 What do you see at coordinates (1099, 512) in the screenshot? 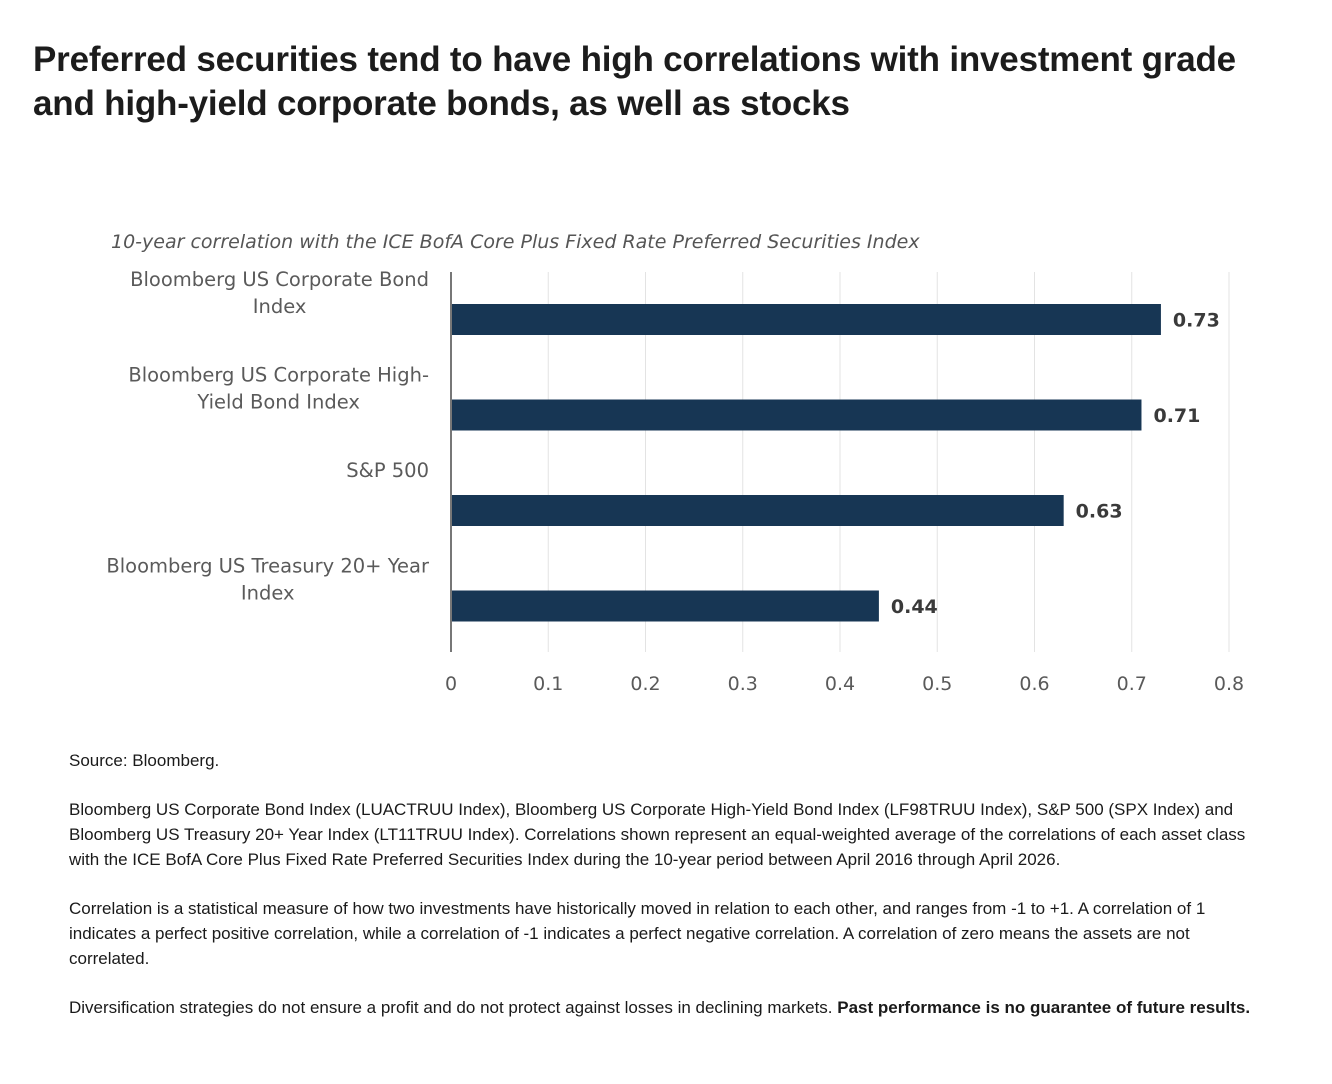
I see `data-label-2: 0.63` at bounding box center [1099, 512].